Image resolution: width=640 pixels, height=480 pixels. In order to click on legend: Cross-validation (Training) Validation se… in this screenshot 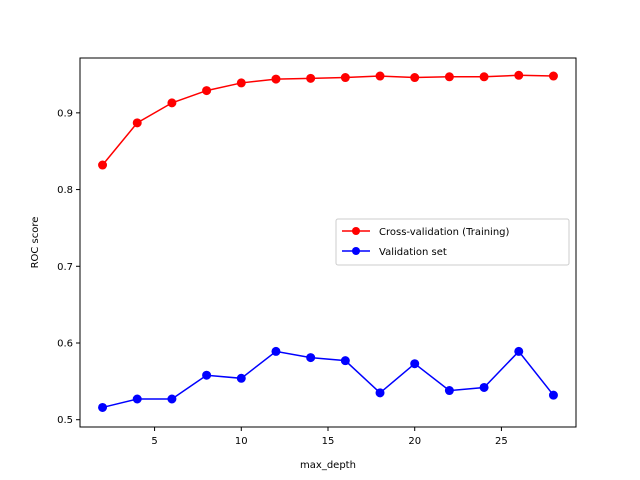, I will do `click(452, 242)`.